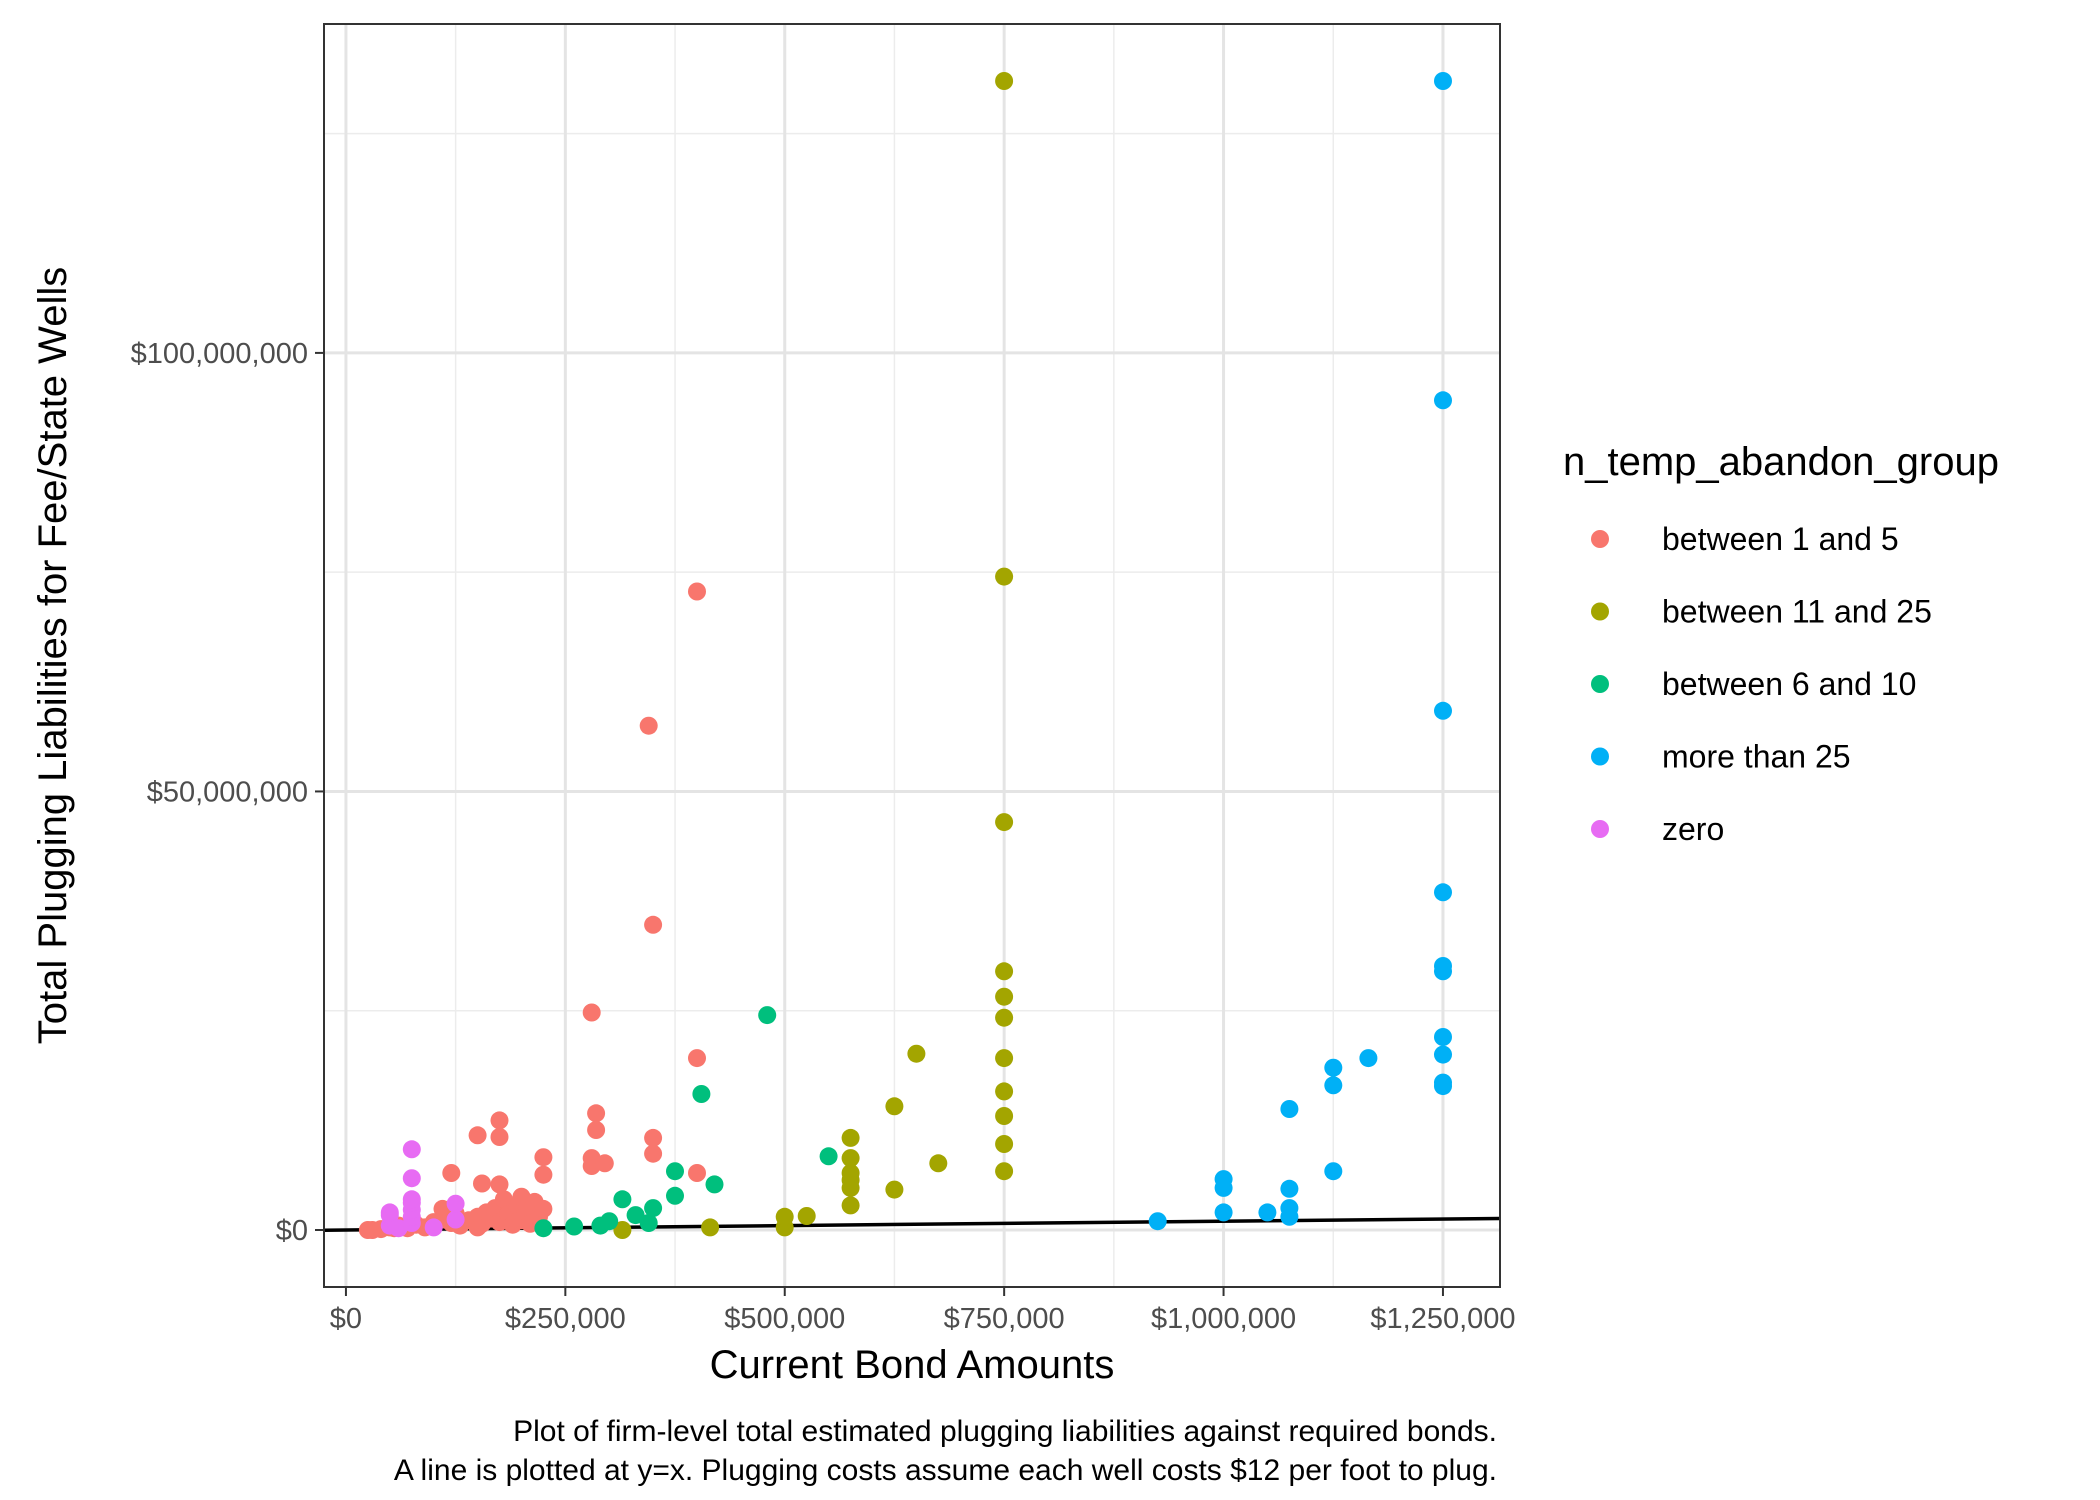 Image resolution: width=2100 pixels, height=1500 pixels. What do you see at coordinates (422, 1189) in the screenshot?
I see `series-zero` at bounding box center [422, 1189].